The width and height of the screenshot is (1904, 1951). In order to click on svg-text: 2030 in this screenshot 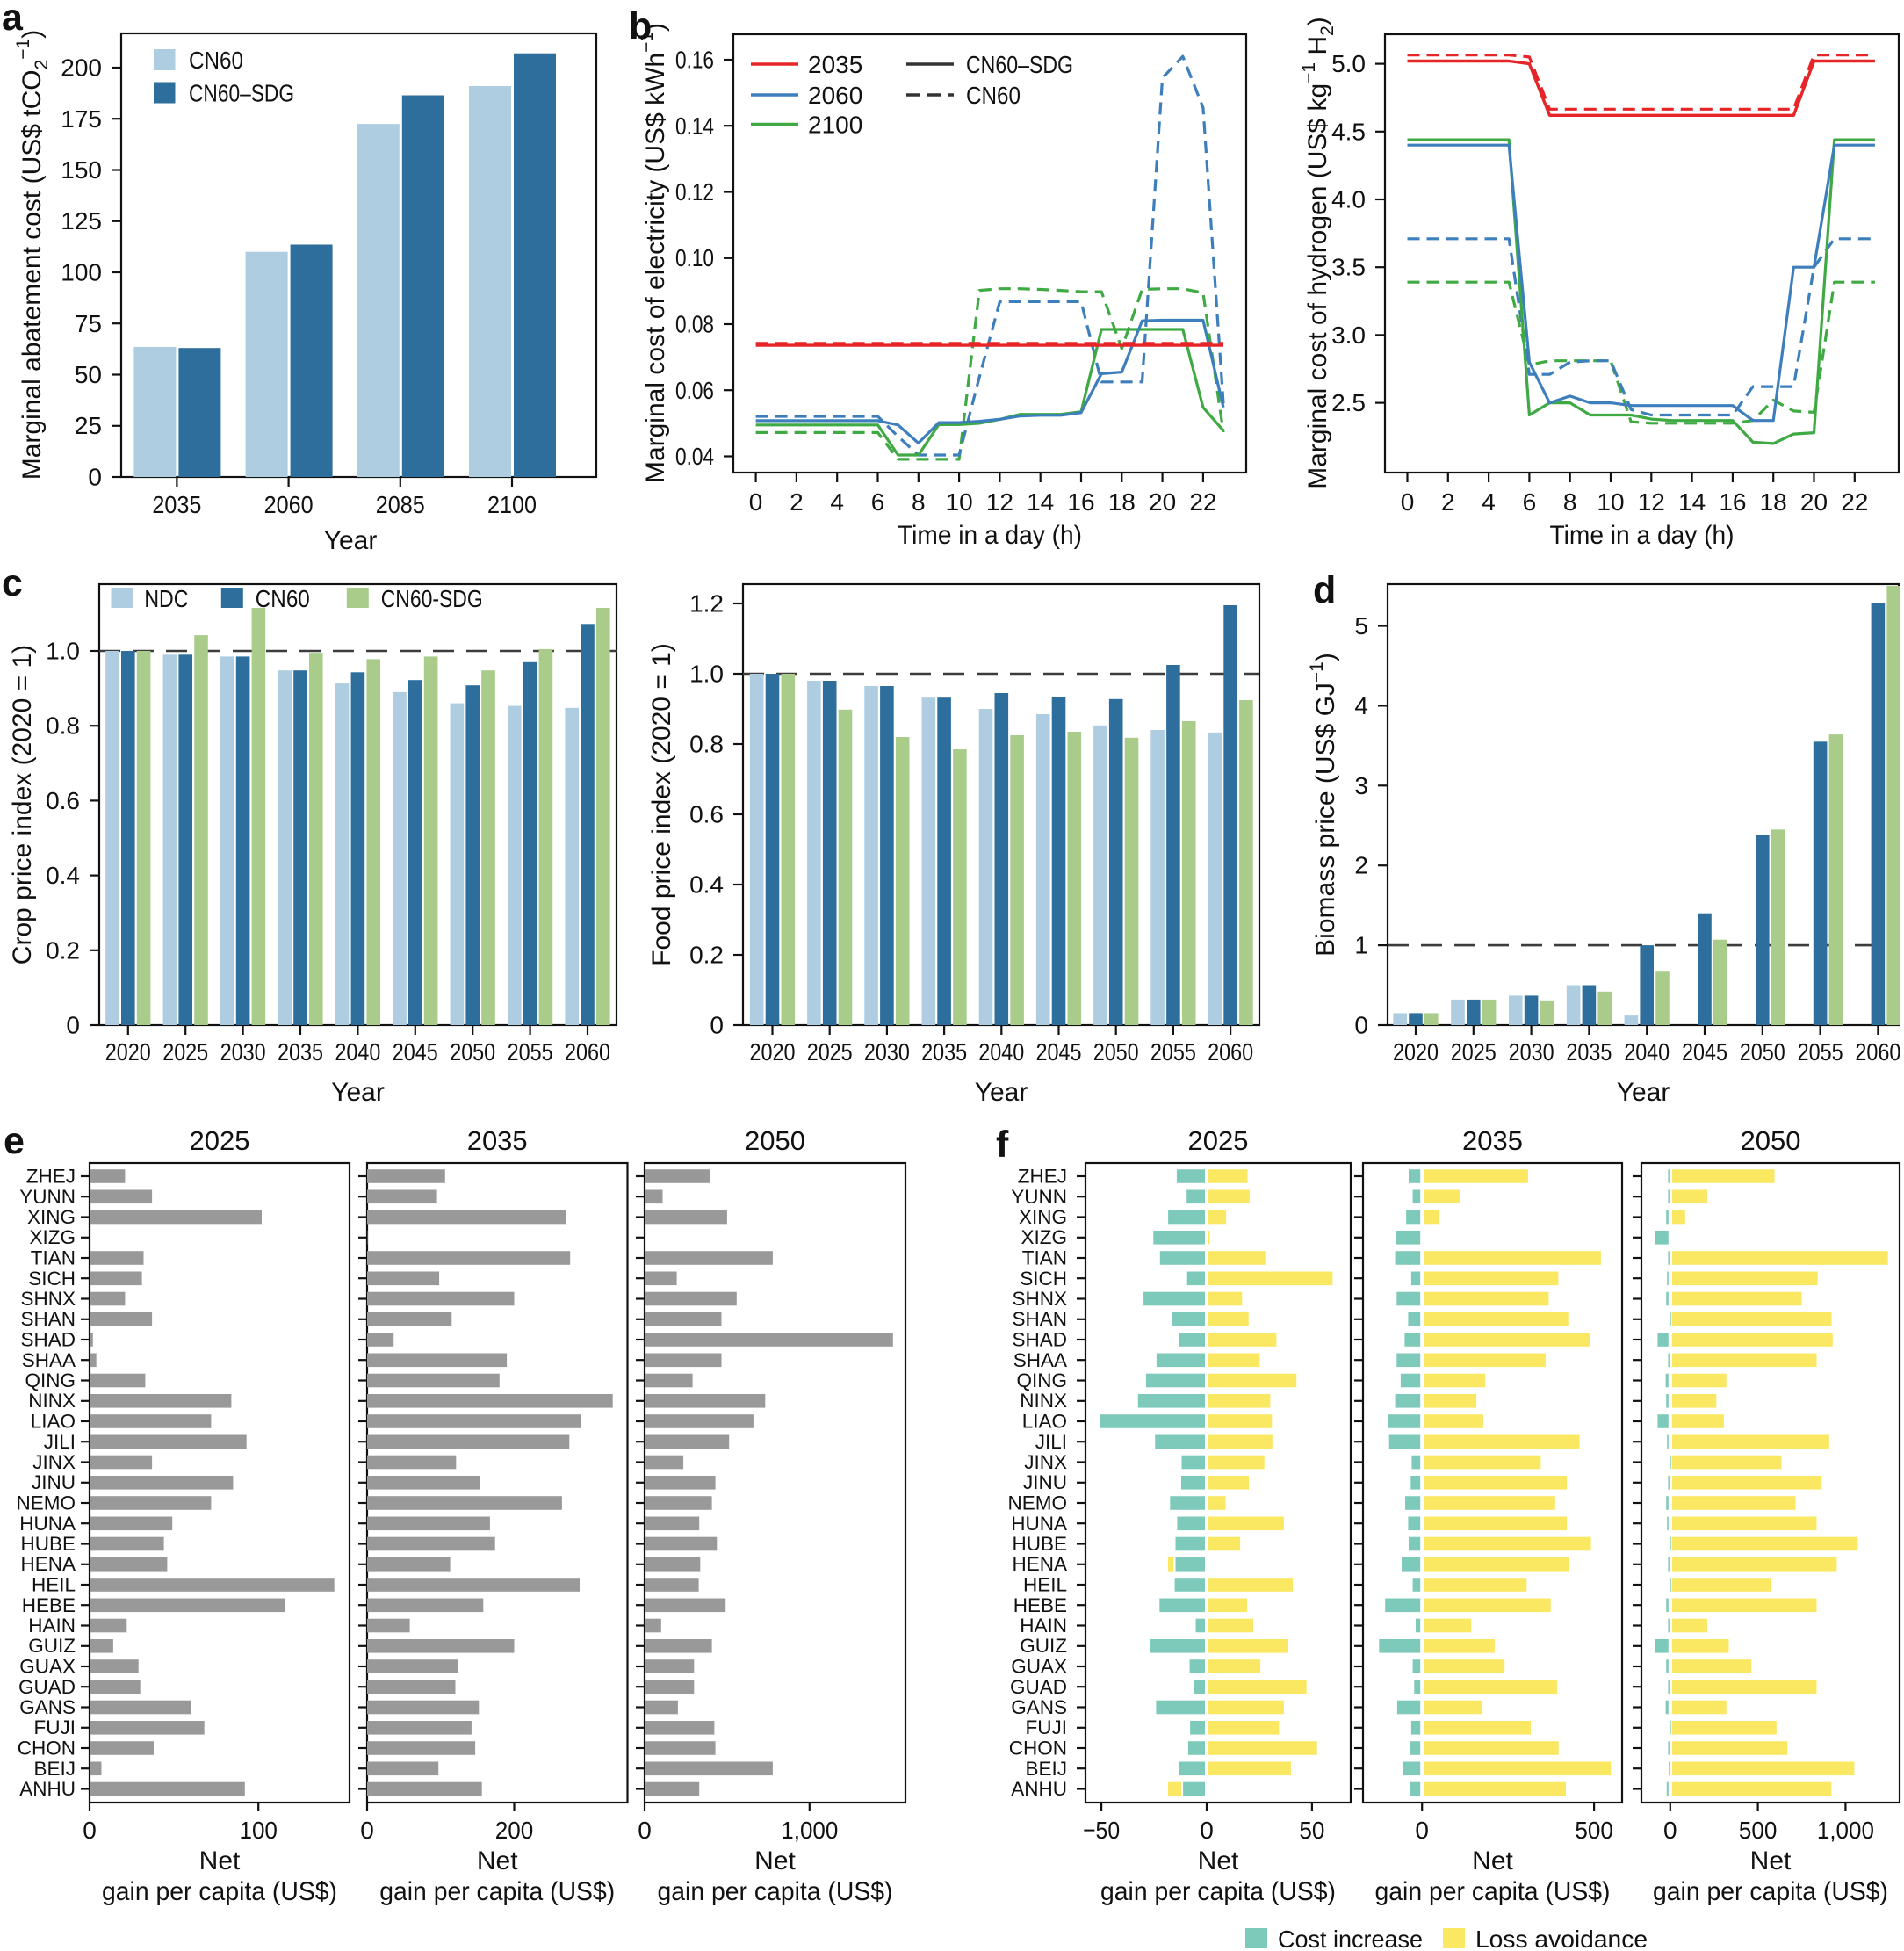, I will do `click(1531, 1052)`.